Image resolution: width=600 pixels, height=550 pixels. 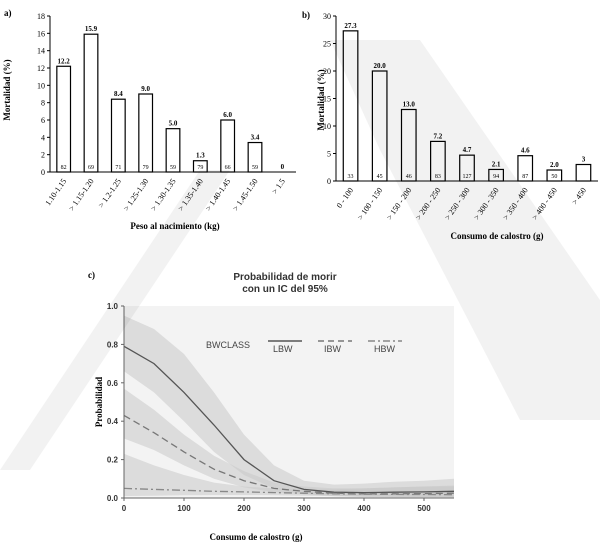 What do you see at coordinates (91, 168) in the screenshot?
I see `n-label-a-1: 69` at bounding box center [91, 168].